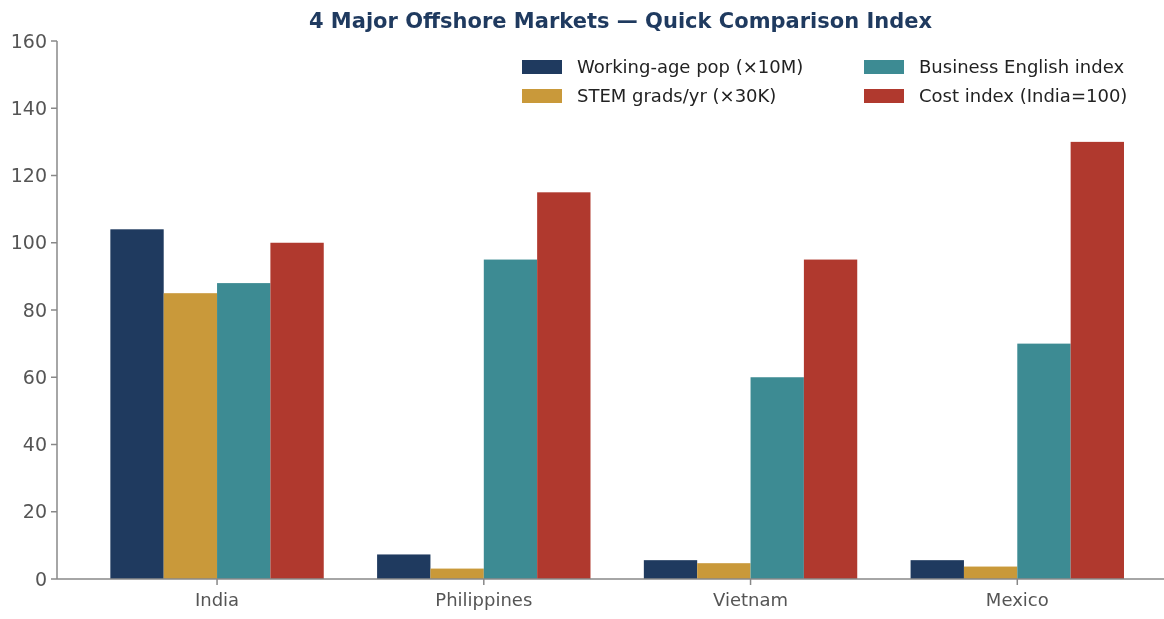 The image size is (1164, 619). I want to click on legend-label: Working-age pop (×10M), so click(690, 67).